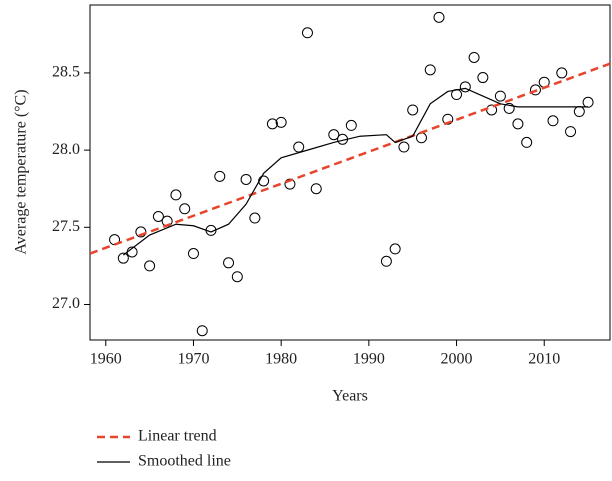 The width and height of the screenshot is (612, 481). Describe the element at coordinates (193, 359) in the screenshot. I see `x-tick-label: 1970` at that location.